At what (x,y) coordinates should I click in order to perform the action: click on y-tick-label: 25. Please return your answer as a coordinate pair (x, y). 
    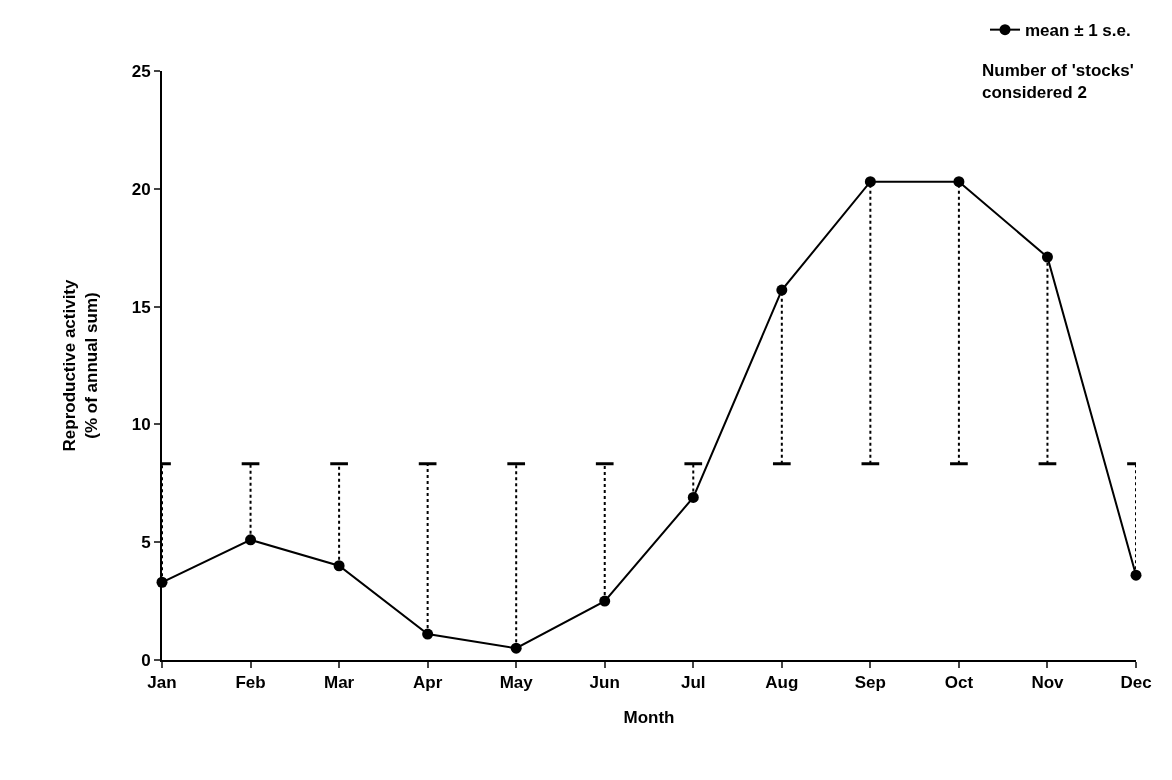
    Looking at the image, I should click on (141, 71).